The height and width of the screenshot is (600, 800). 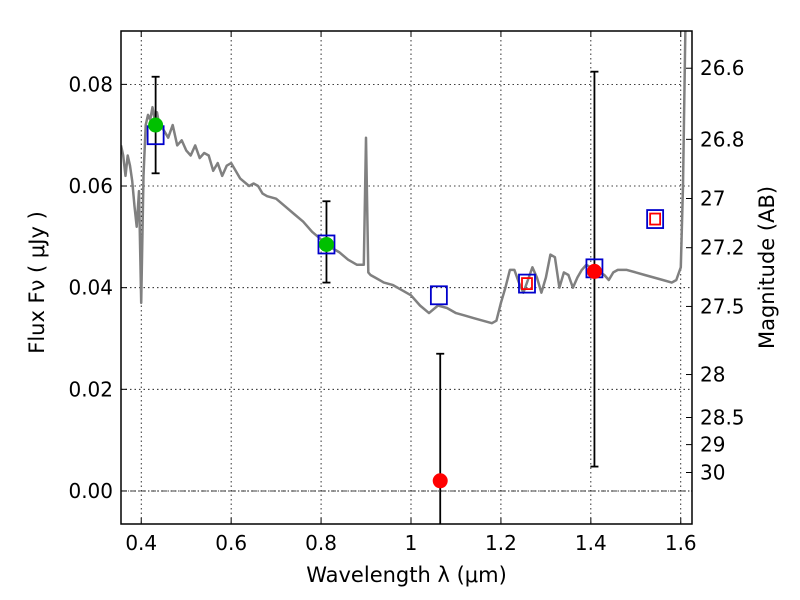 I want to click on y-tick-label: 0.02, so click(x=90, y=389).